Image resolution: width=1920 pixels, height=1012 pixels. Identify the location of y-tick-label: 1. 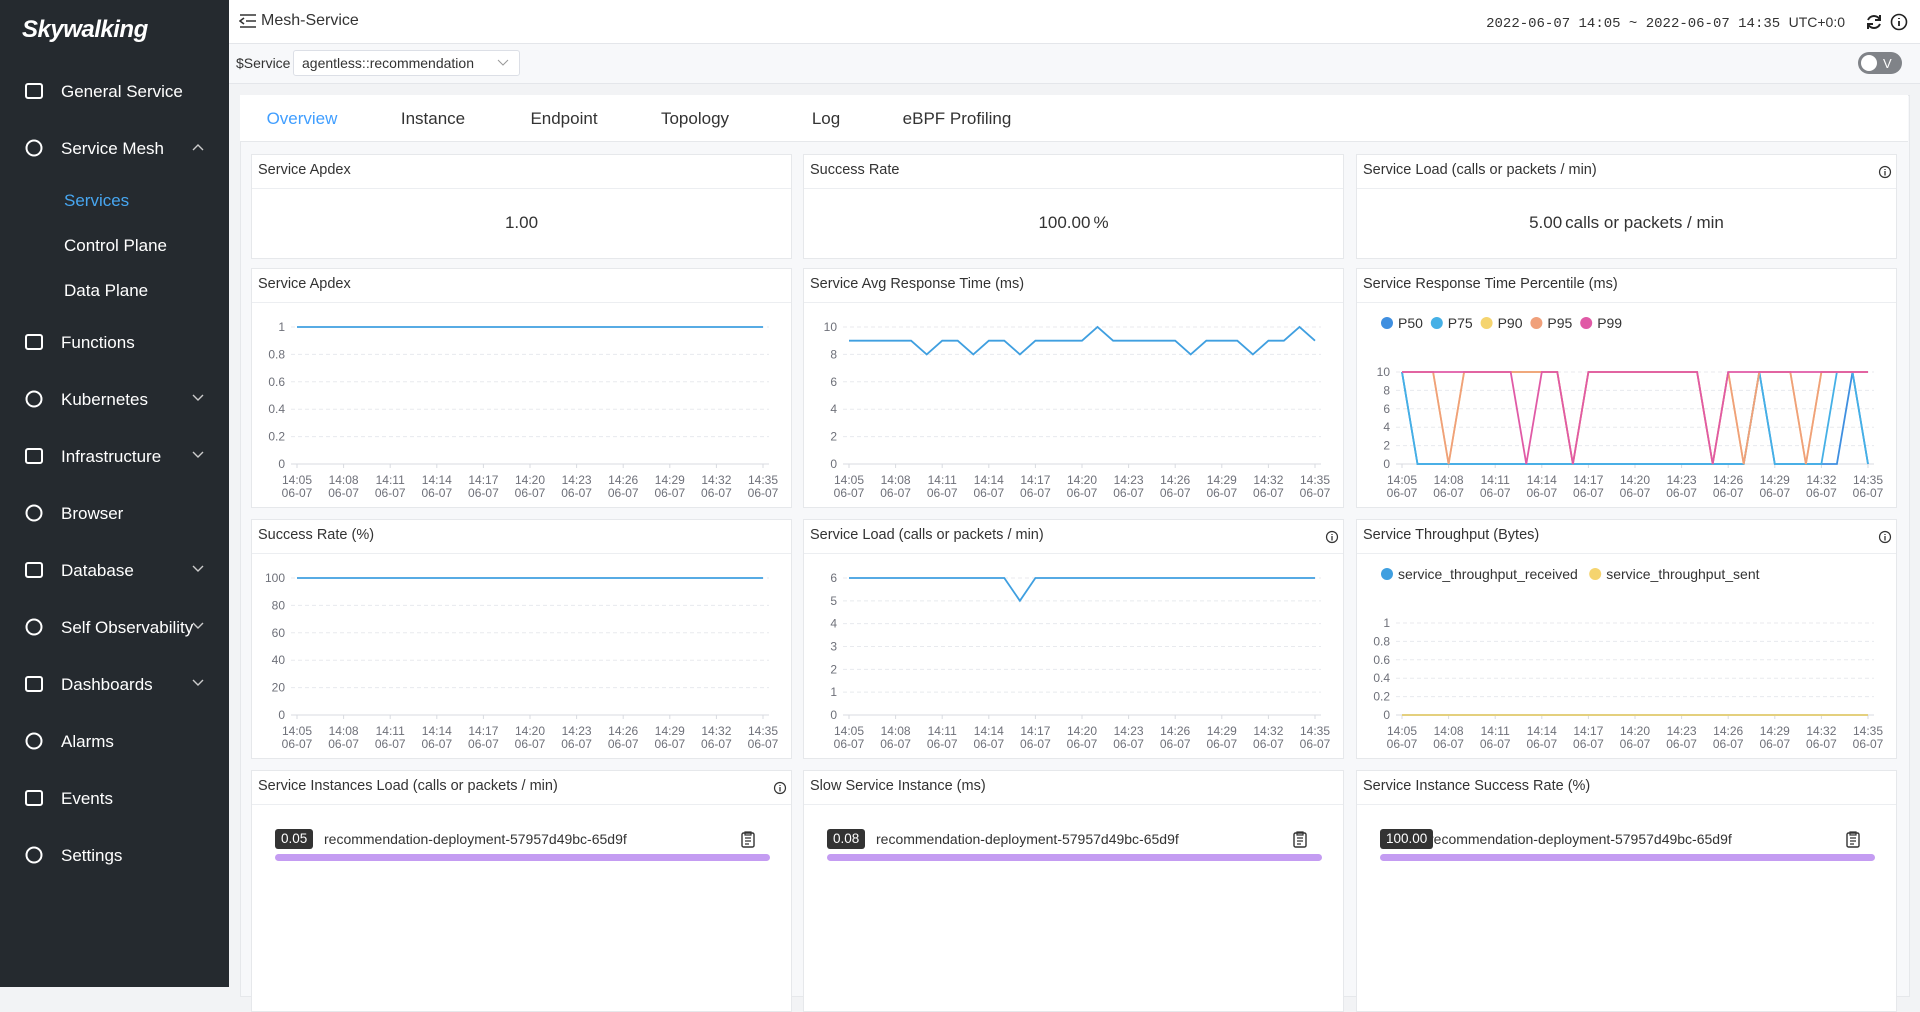
(833, 692).